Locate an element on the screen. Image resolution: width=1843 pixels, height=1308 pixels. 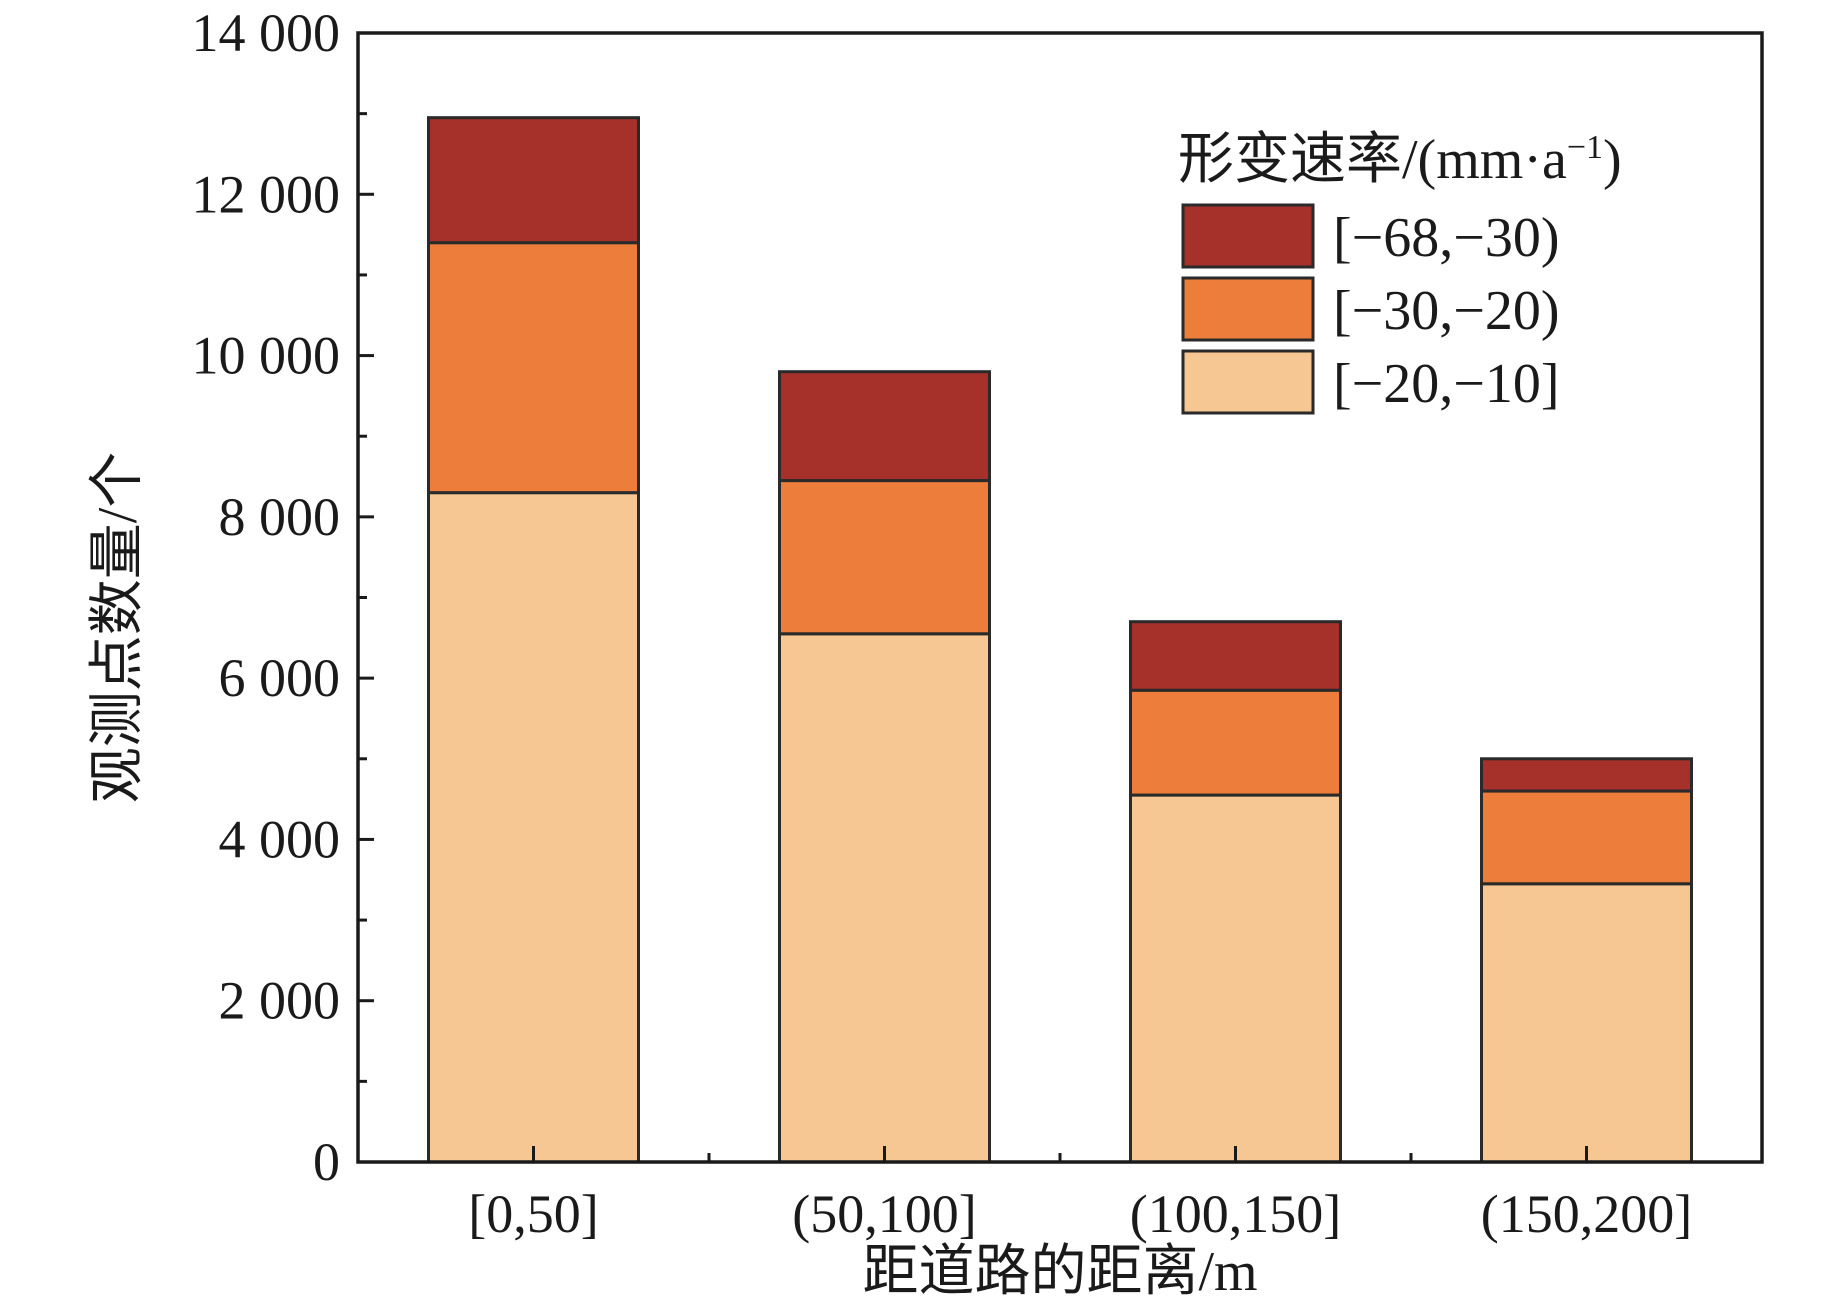
legend-title: 形变速率/(mm·a−1) is located at coordinates (1400, 160).